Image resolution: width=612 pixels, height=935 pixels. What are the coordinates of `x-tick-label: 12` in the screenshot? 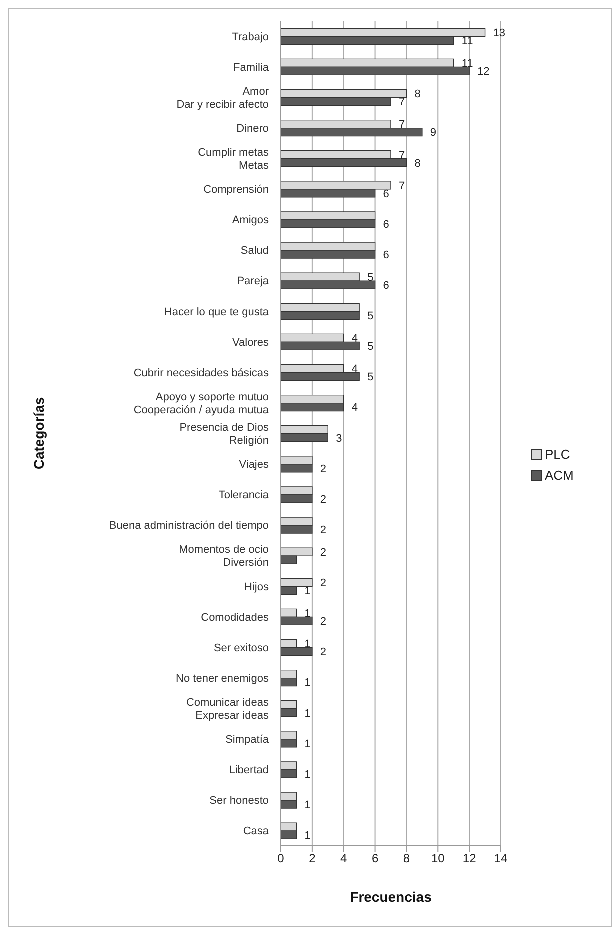 It's located at (469, 859).